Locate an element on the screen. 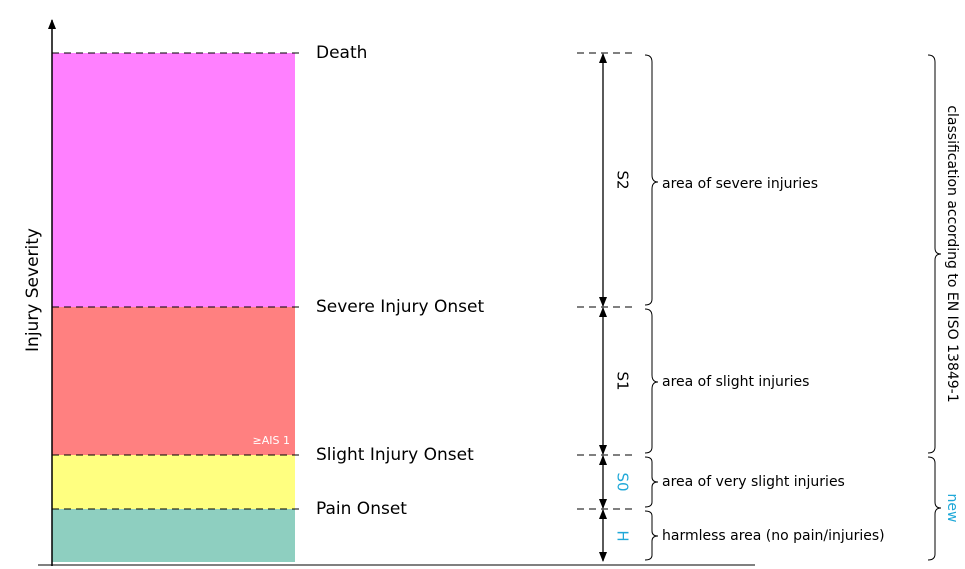 Image resolution: width=965 pixels, height=569 pixels. axis-label: Injury Severity is located at coordinates (33, 290).